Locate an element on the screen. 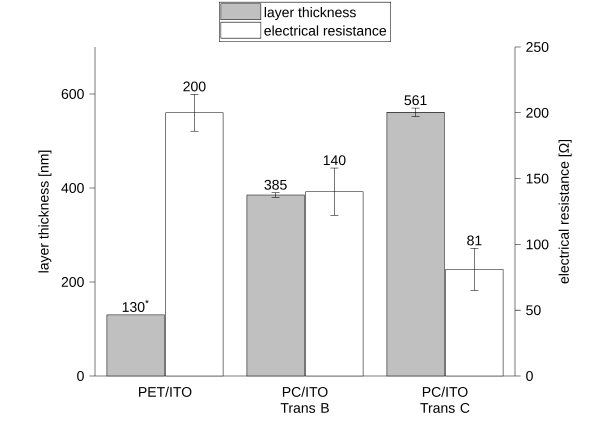 This screenshot has width=593, height=423. x-tick-label: PC/ITO Trans C is located at coordinates (445, 399).